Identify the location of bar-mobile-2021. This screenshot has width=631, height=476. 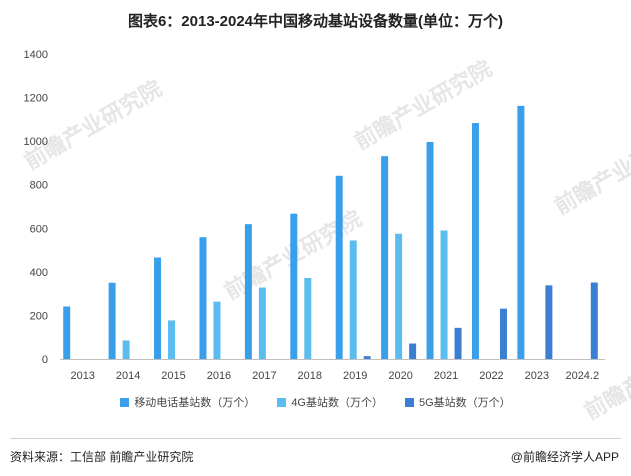
(430, 250).